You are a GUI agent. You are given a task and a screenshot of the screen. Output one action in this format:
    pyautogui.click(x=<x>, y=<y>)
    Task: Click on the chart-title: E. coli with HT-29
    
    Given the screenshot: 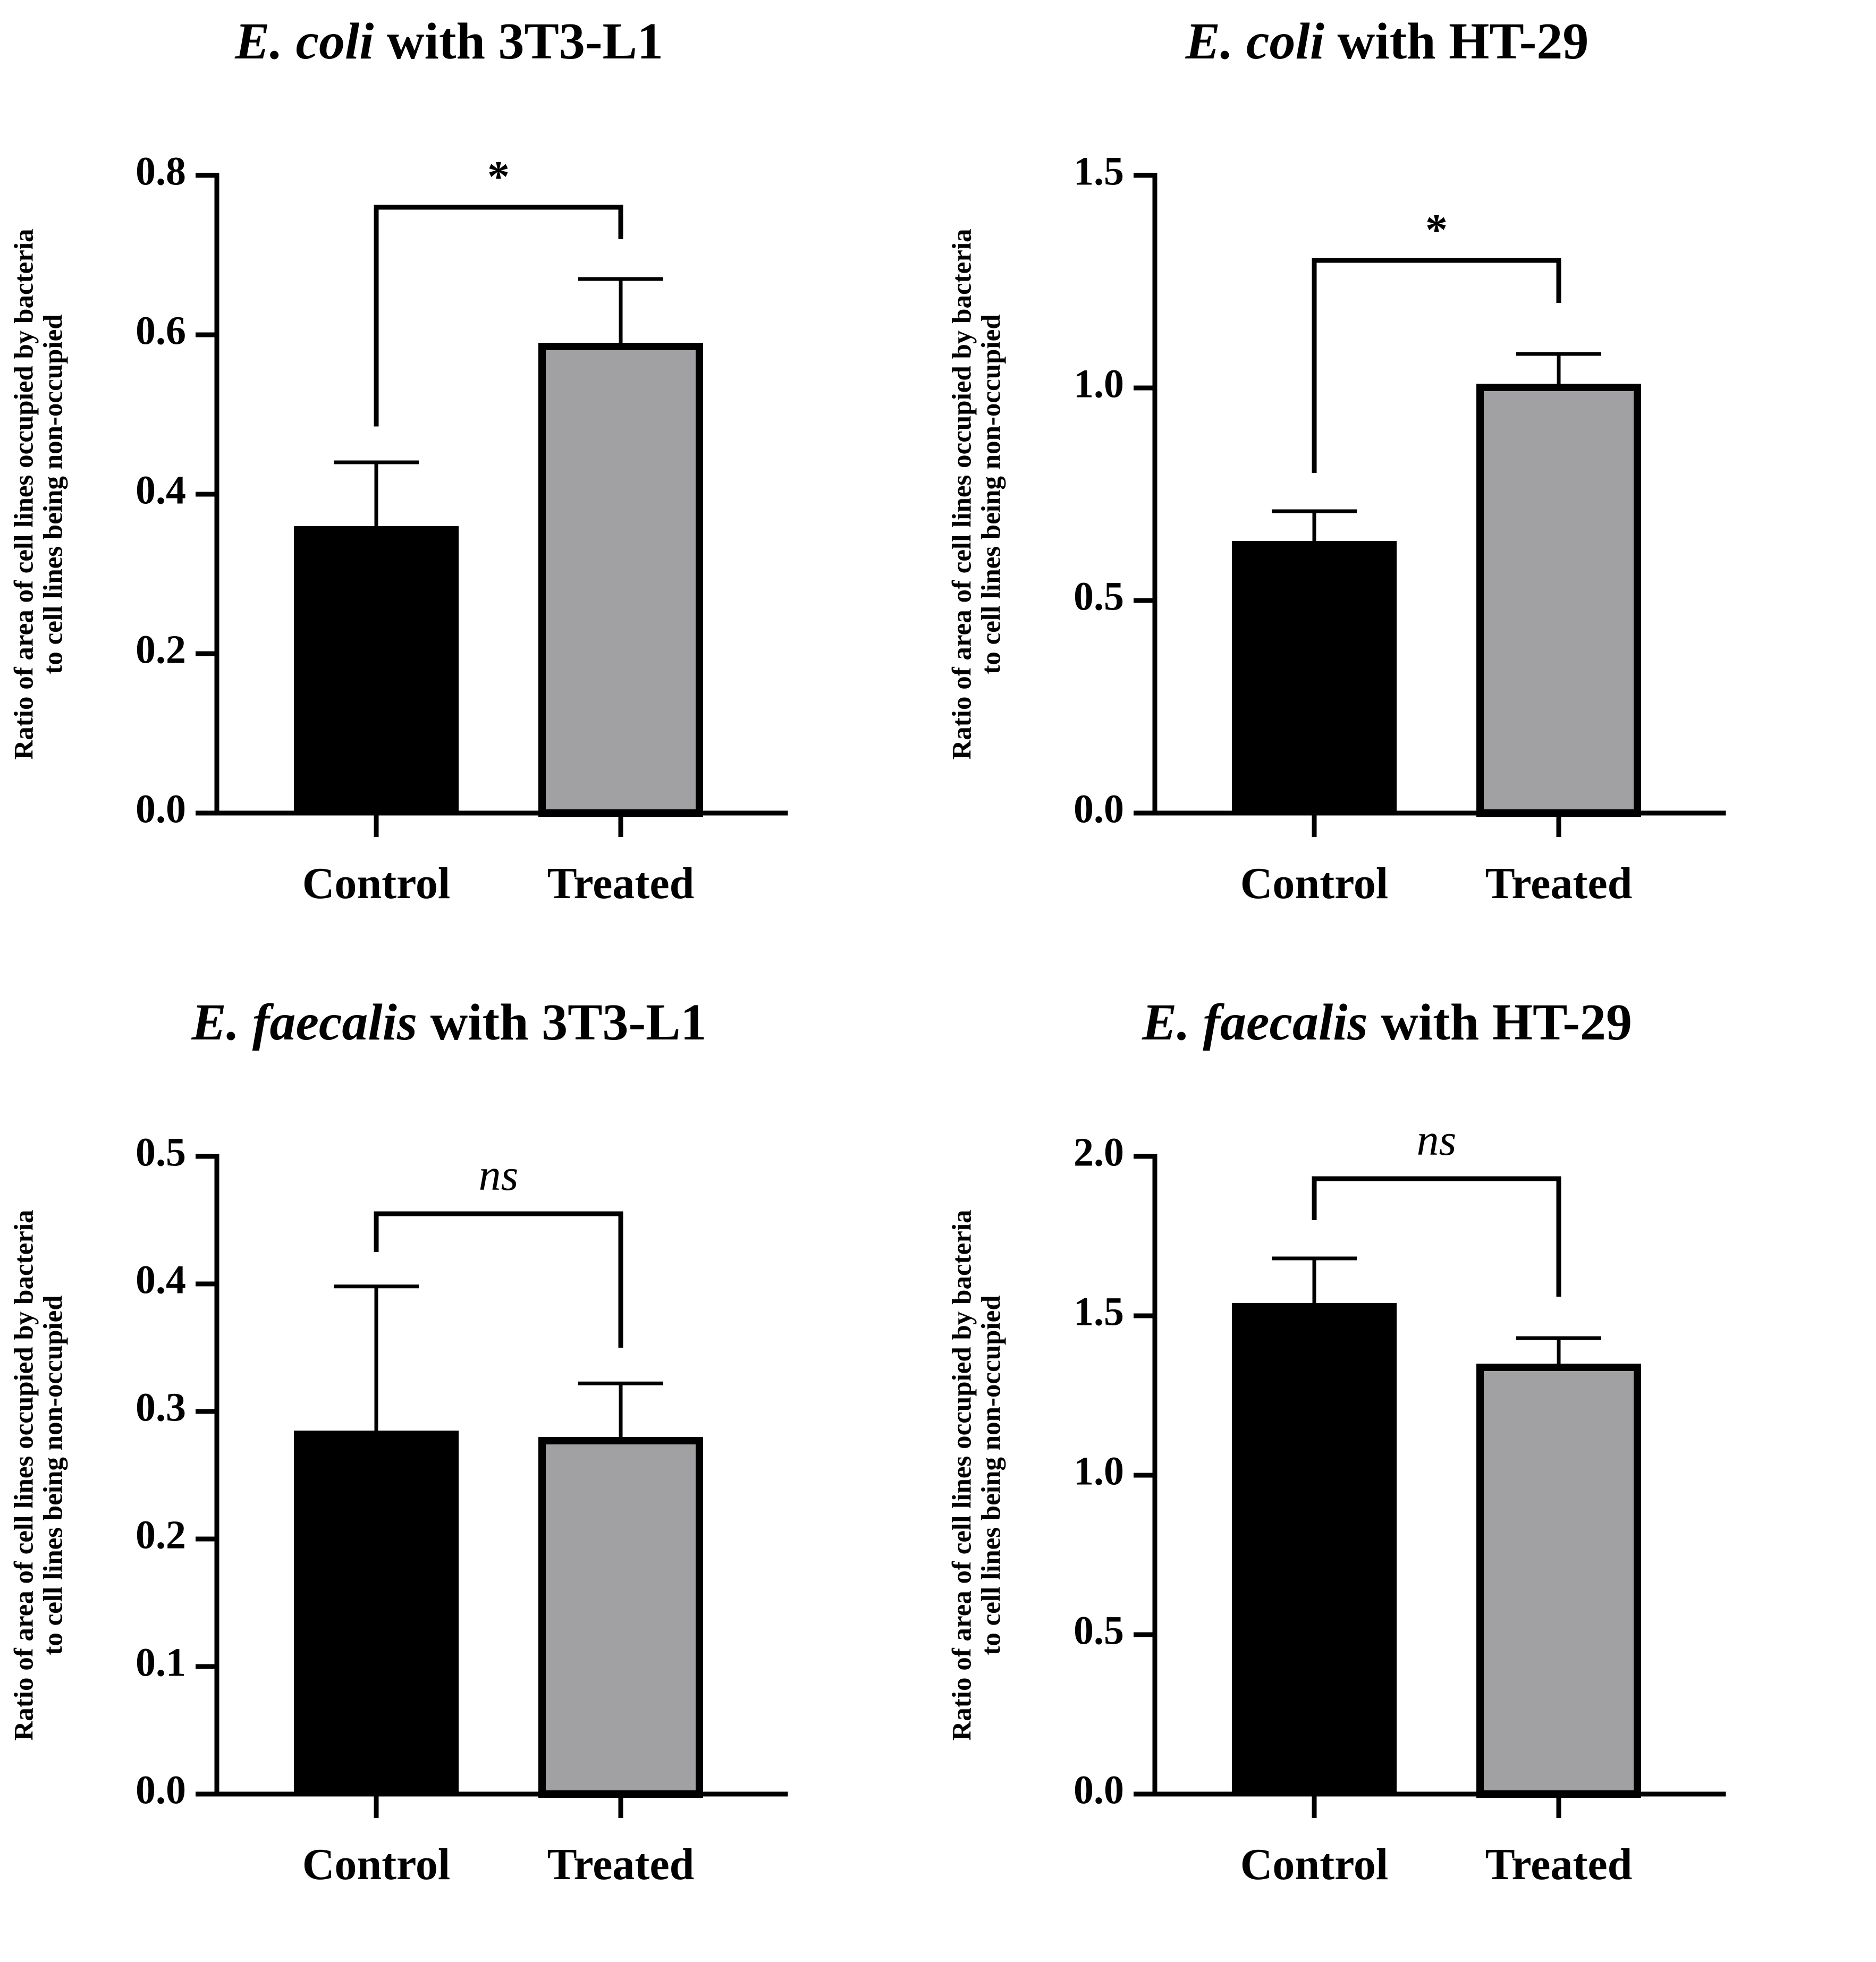 What is the action you would take?
    pyautogui.click(x=1387, y=41)
    